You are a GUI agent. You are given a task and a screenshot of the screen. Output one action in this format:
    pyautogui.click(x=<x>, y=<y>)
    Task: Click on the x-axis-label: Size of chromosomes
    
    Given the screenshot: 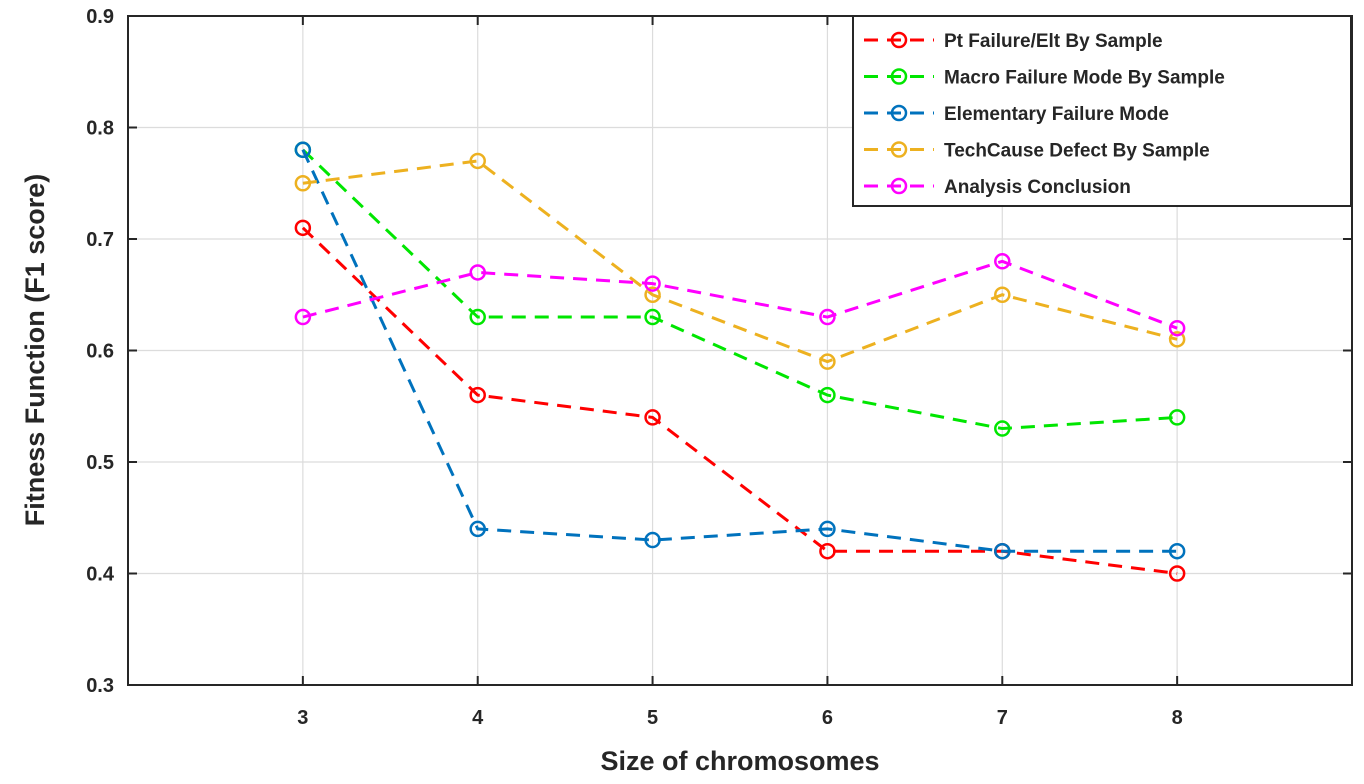 What is the action you would take?
    pyautogui.click(x=739, y=761)
    